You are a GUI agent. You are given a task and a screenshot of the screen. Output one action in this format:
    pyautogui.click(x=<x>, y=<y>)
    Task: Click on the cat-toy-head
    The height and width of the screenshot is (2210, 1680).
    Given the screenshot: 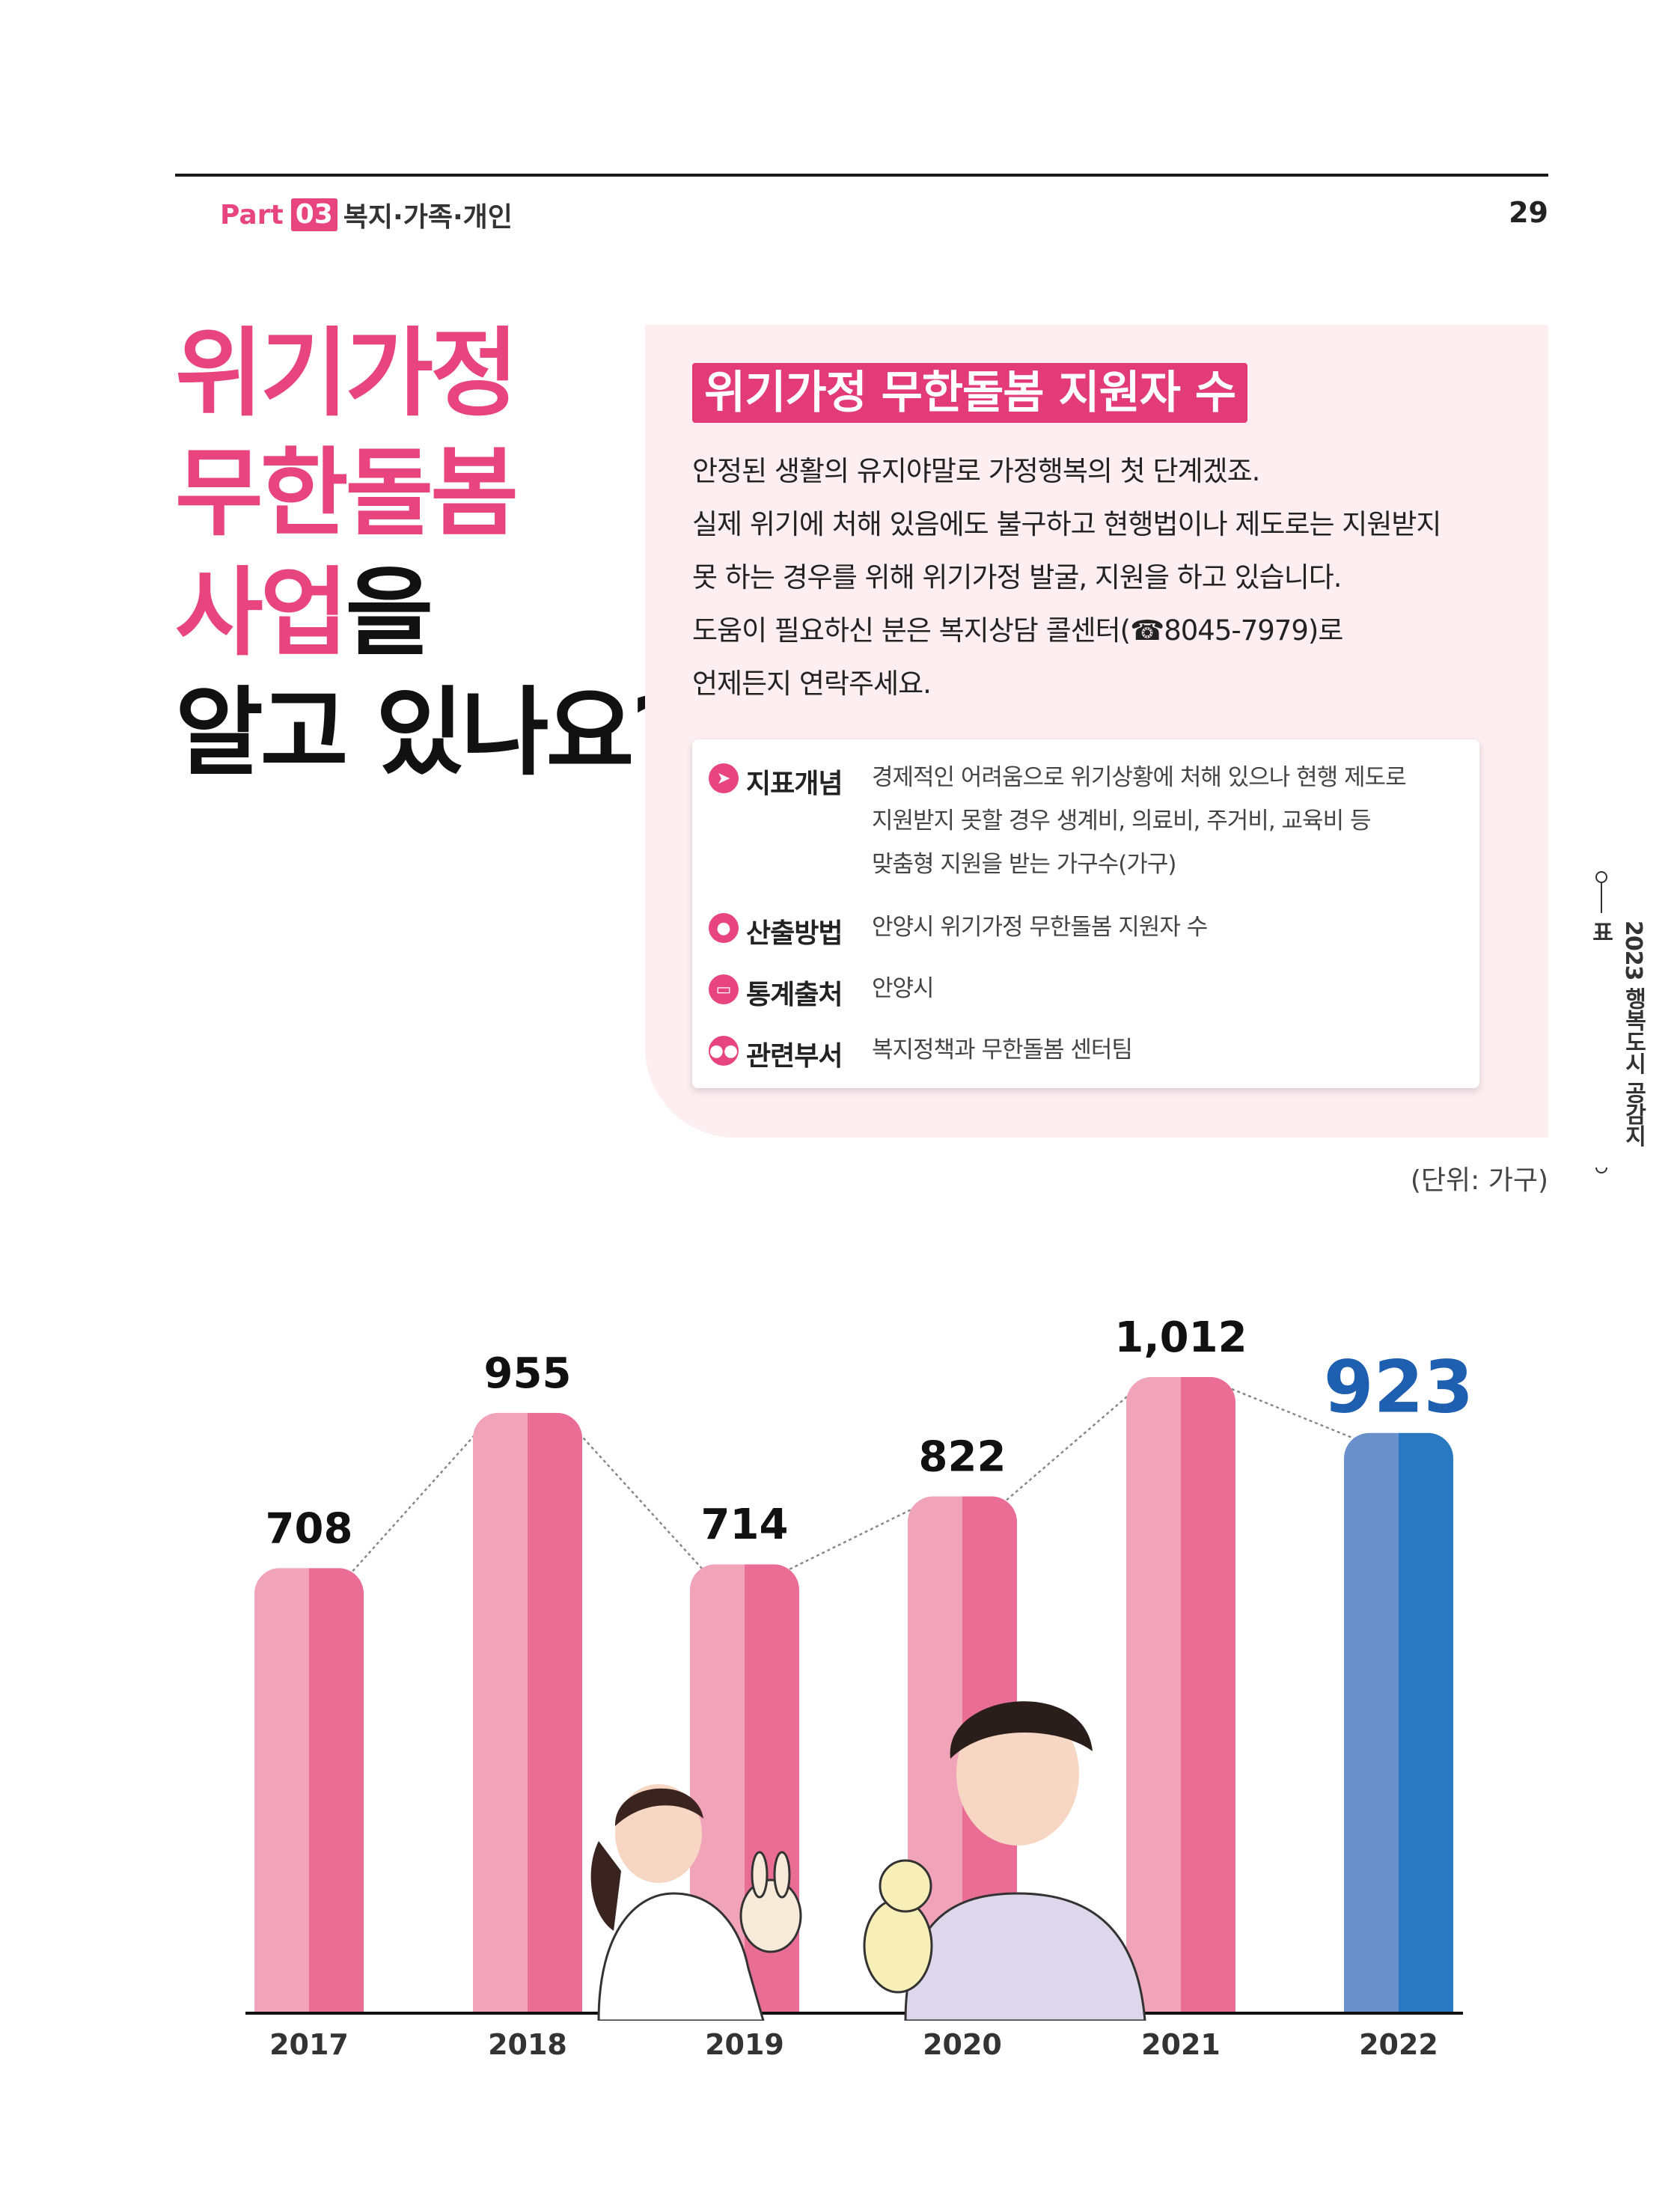 What is the action you would take?
    pyautogui.click(x=905, y=1886)
    